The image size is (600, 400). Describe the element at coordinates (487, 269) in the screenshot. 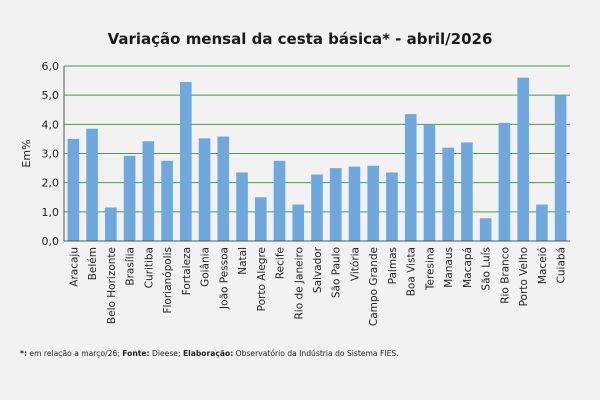

I see `x-tick-label: São Luís` at that location.